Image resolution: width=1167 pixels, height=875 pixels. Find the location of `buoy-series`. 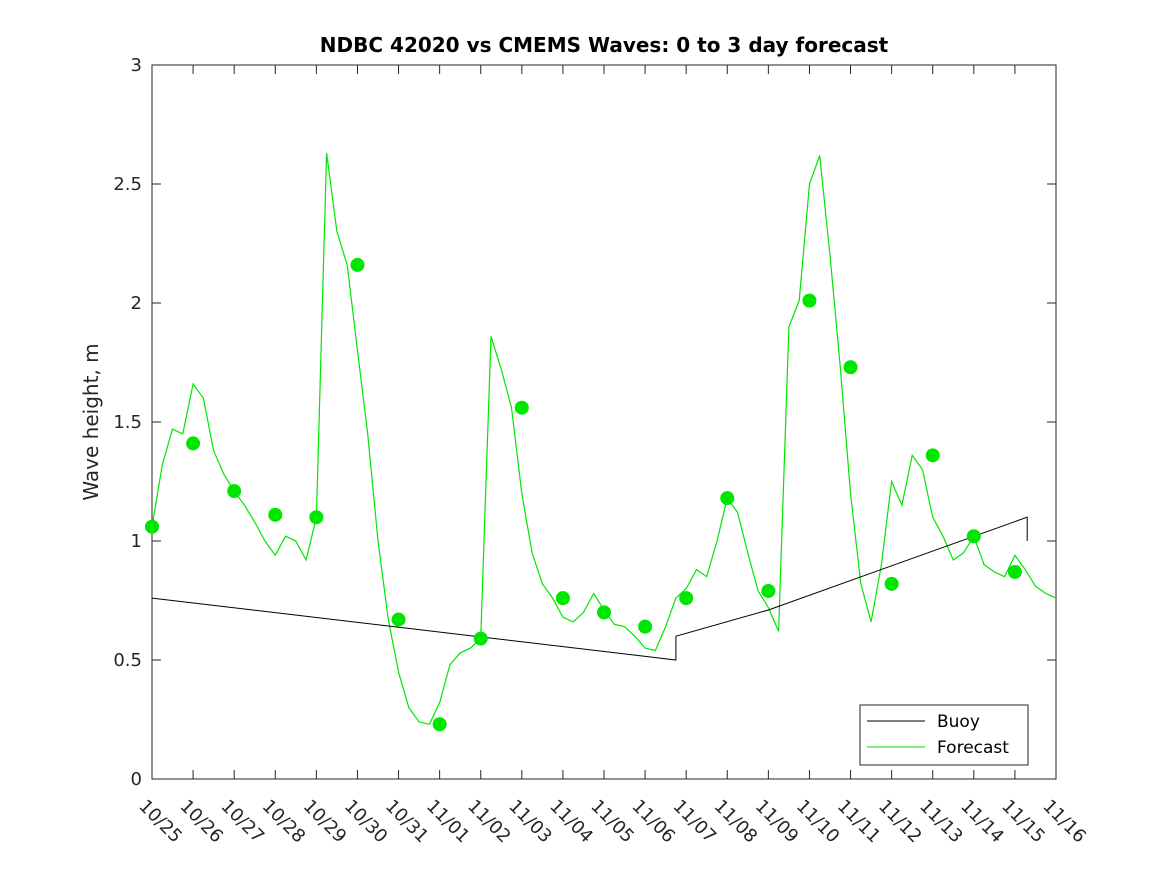

buoy-series is located at coordinates (589, 588).